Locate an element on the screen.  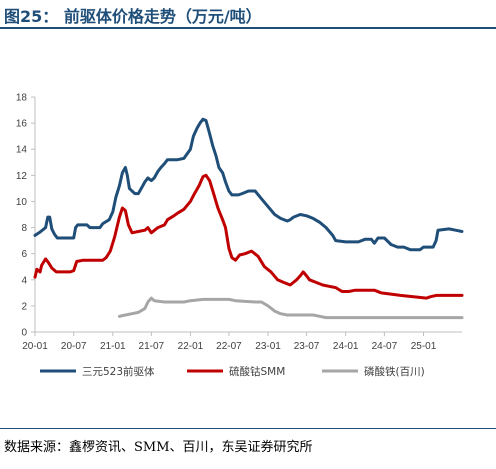
x-tick-label: 22-01 is located at coordinates (191, 346).